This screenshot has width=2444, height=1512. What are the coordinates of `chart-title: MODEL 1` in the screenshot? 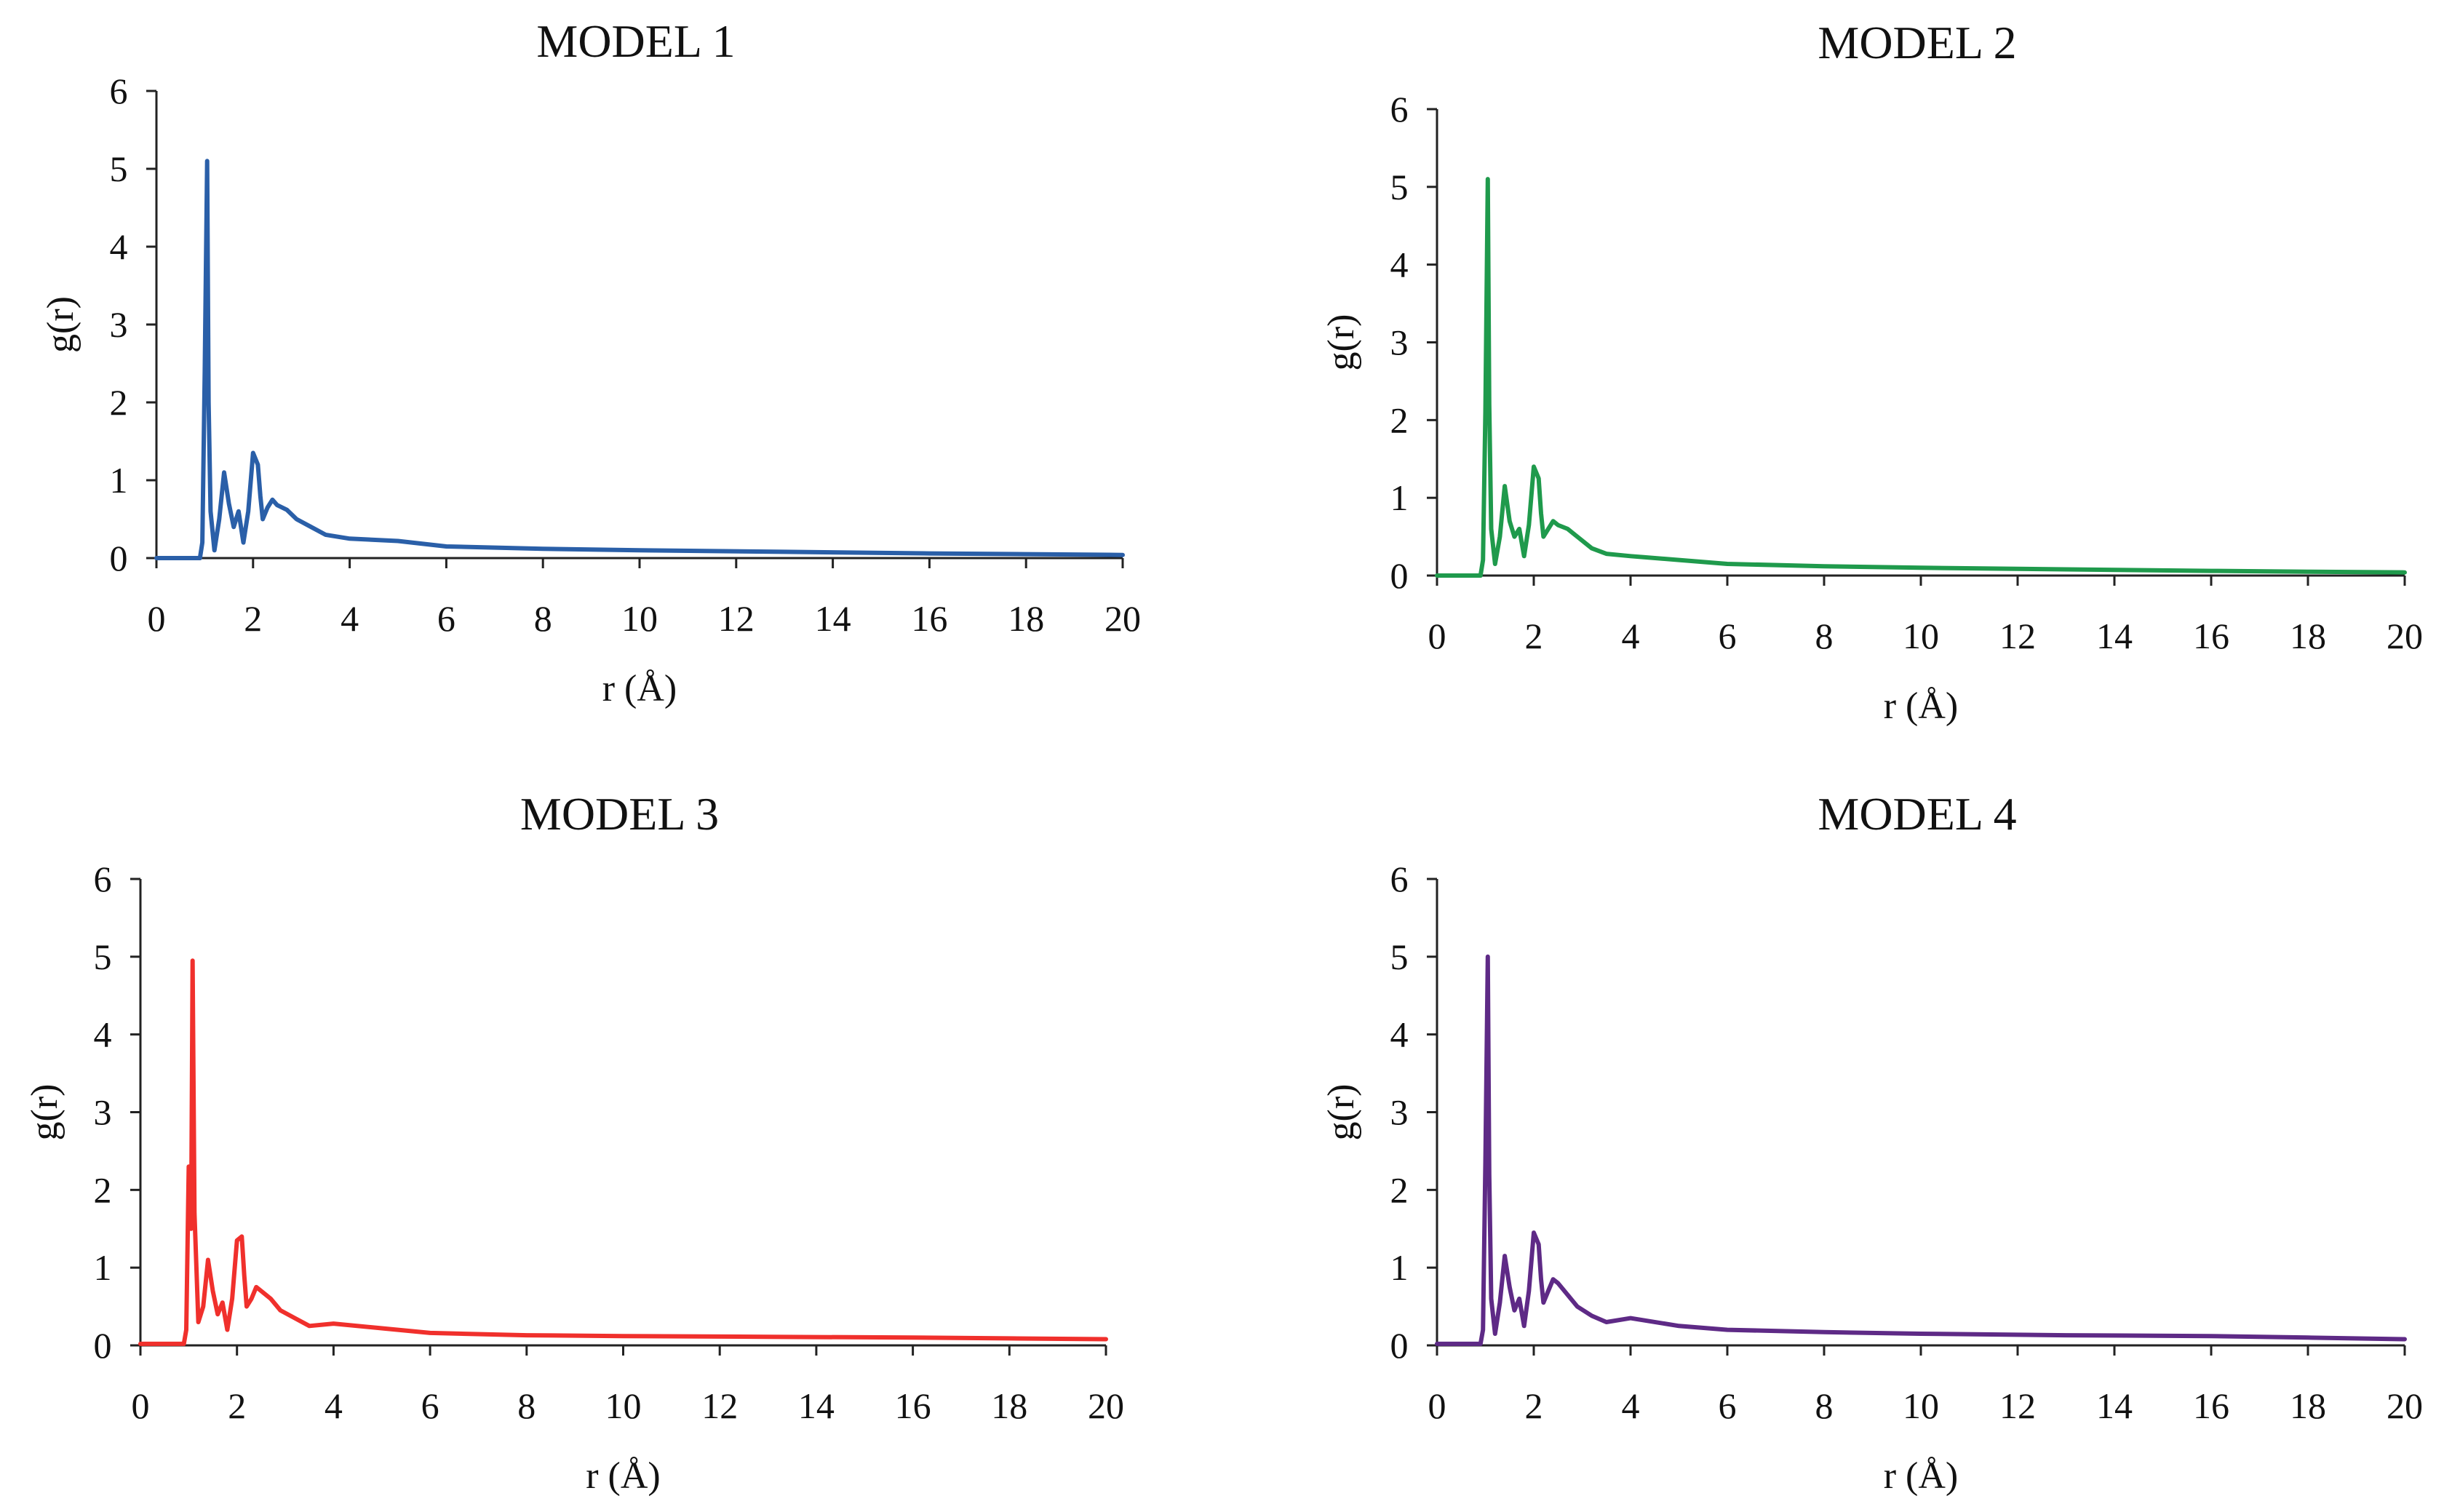 It's located at (635, 41).